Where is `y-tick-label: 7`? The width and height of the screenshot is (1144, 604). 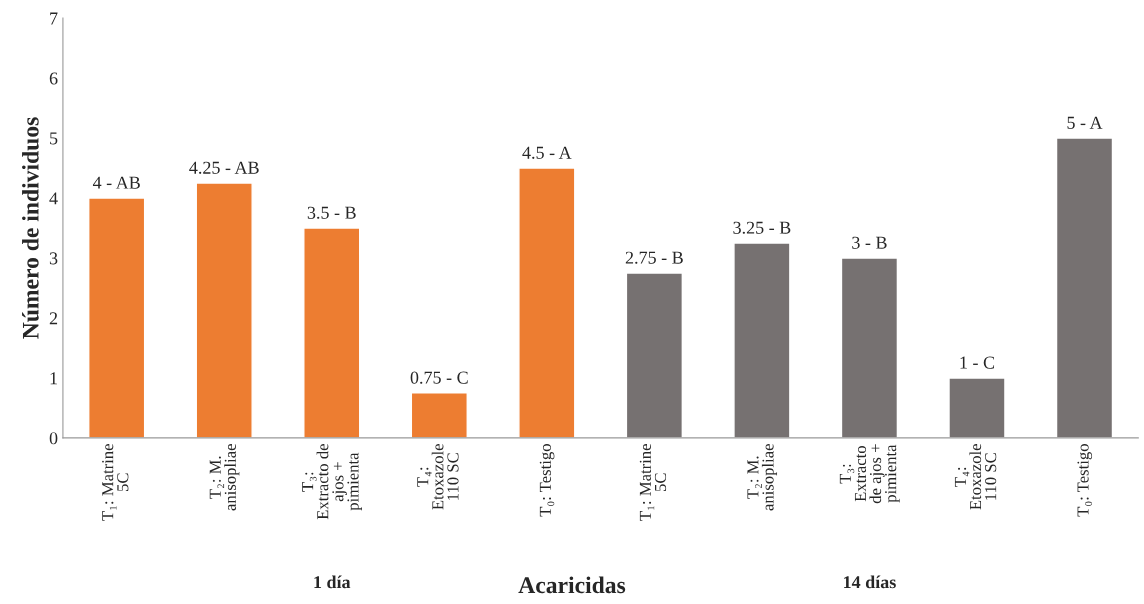 y-tick-label: 7 is located at coordinates (54, 18).